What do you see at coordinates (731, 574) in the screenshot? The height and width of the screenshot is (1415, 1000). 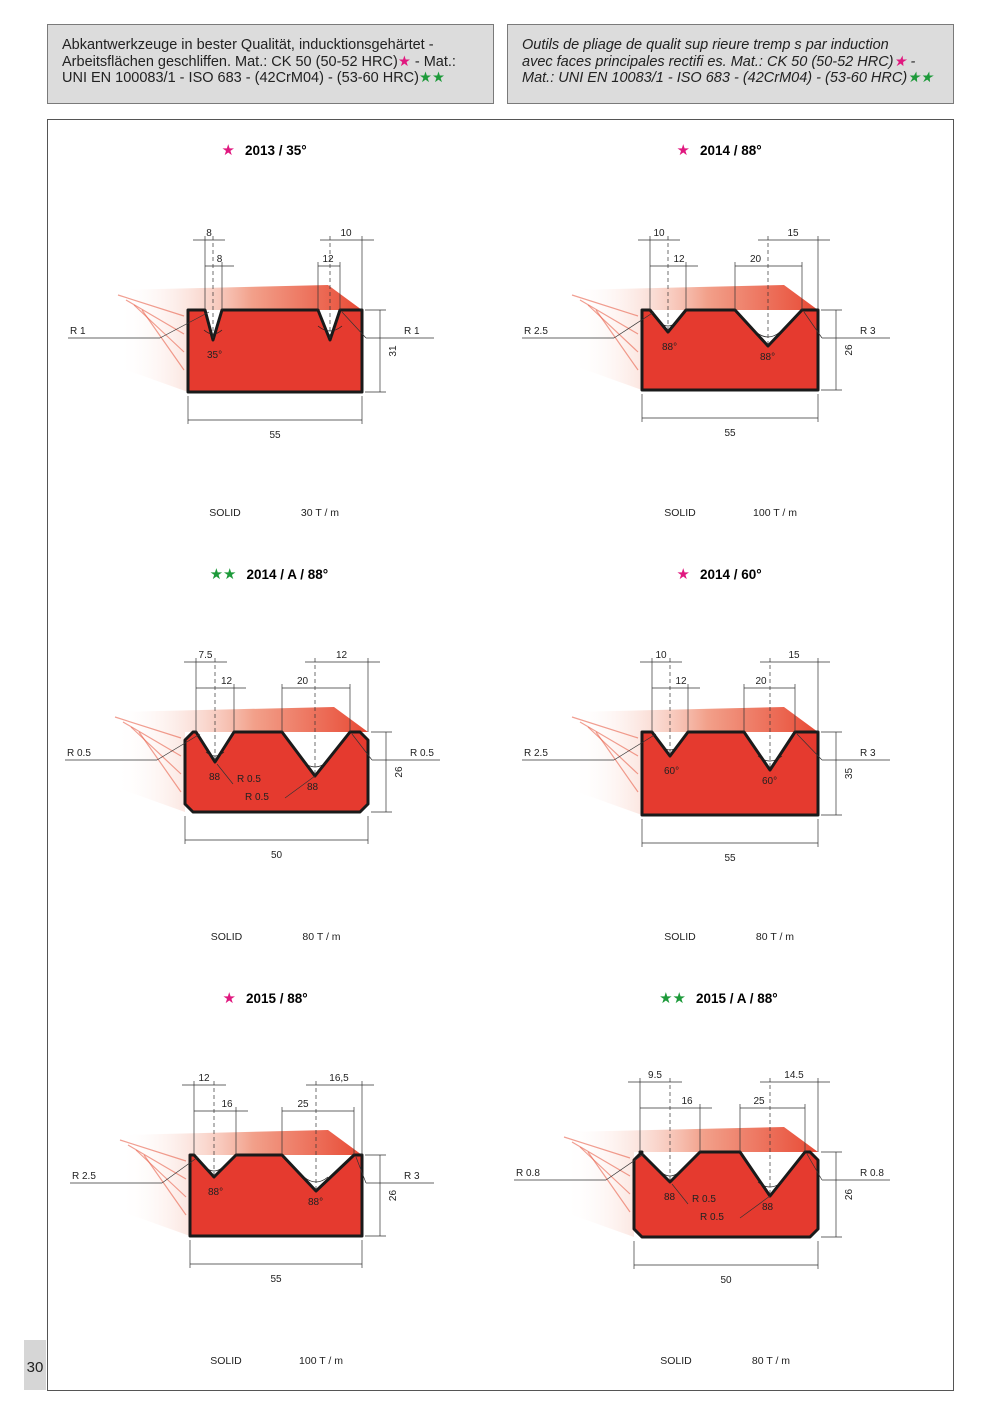 I see `tool-title: 2014 / 60°` at bounding box center [731, 574].